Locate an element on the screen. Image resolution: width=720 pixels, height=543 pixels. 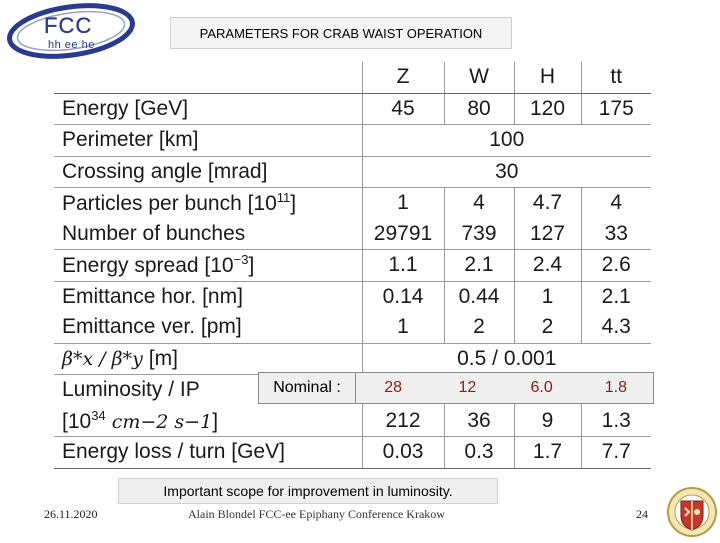
row-label-exponent: 11 is located at coordinates (283, 198).